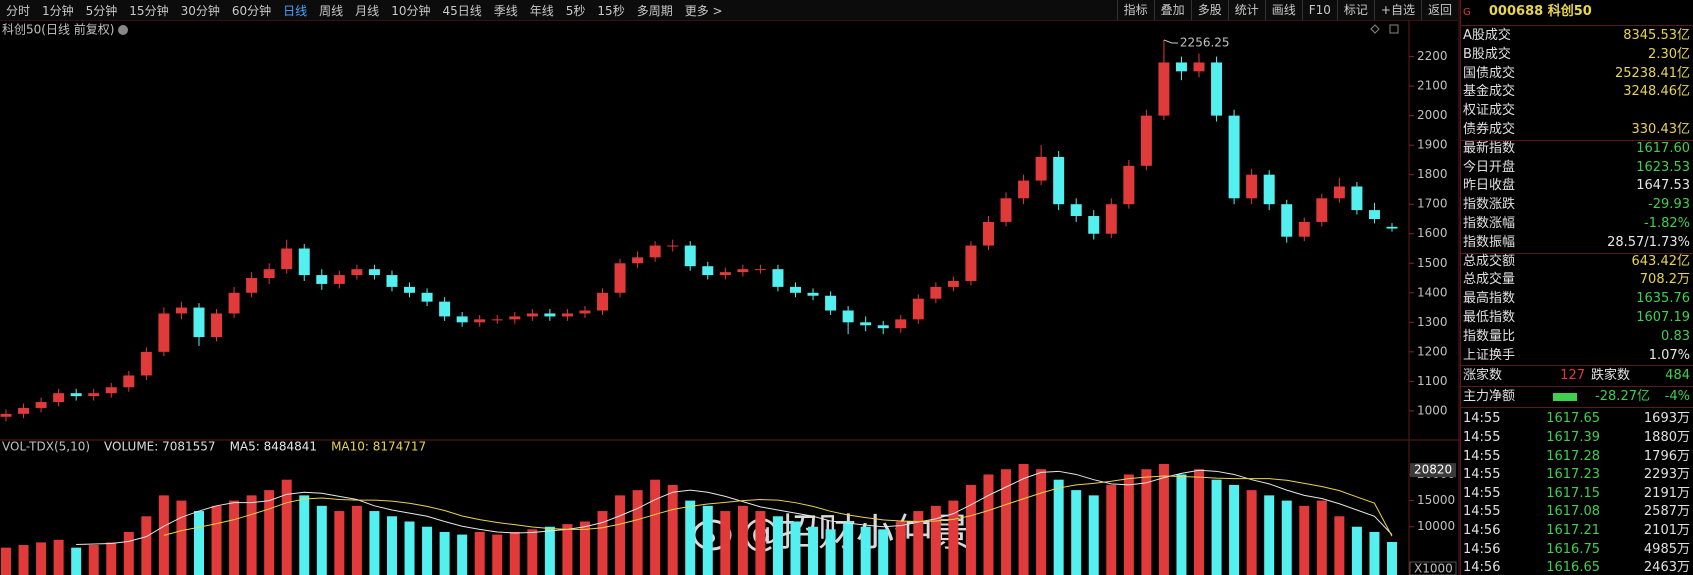 The image size is (1693, 575). Describe the element at coordinates (541, 10) in the screenshot. I see `period-tab: 年线` at that location.